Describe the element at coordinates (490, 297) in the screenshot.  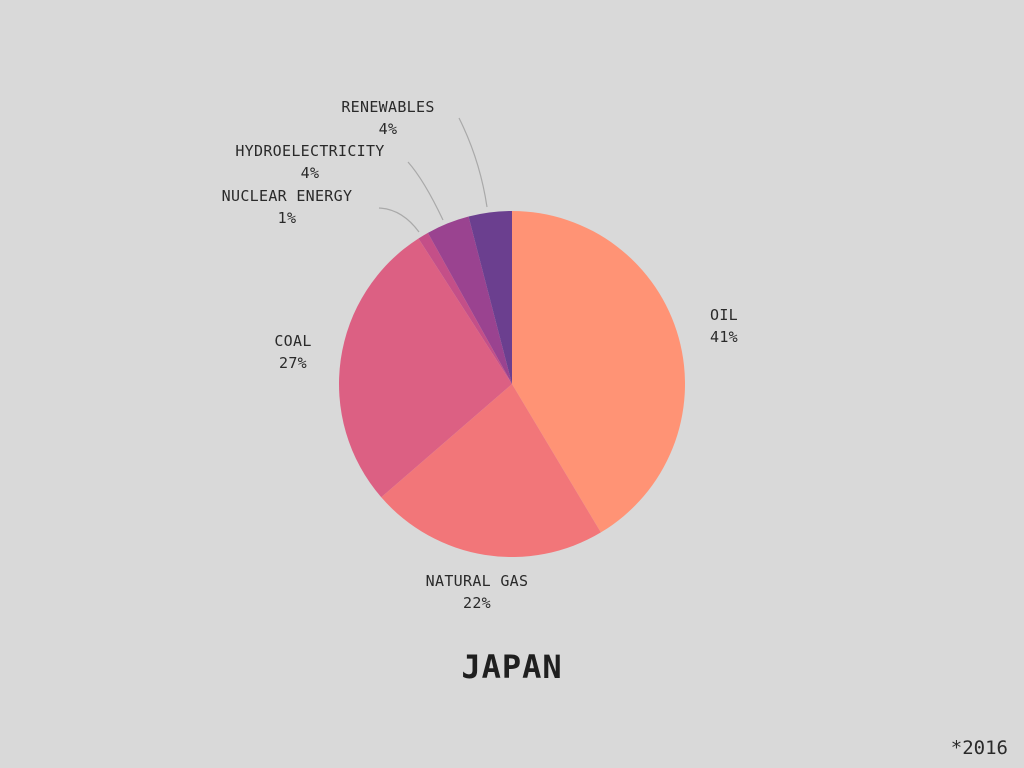
I see `pie-slice-renewables` at that location.